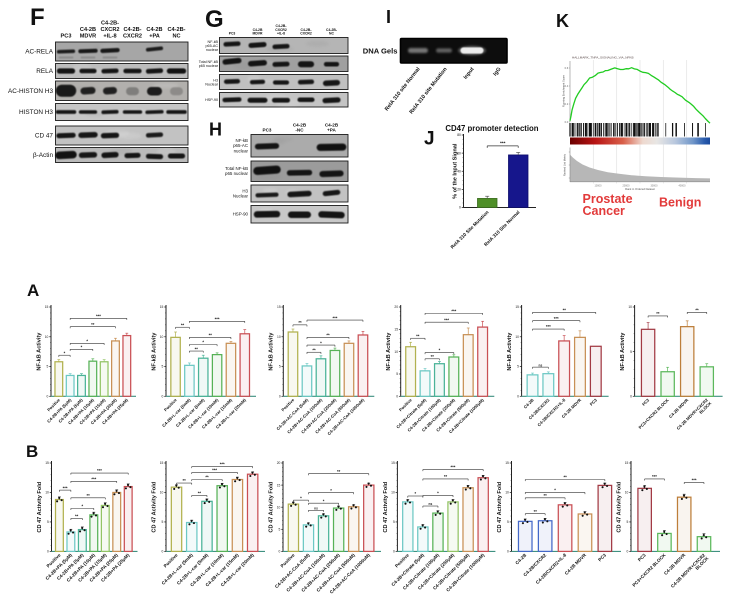 This screenshot has height=615, width=733. I want to click on svg-text: -NC, so click(299, 130).